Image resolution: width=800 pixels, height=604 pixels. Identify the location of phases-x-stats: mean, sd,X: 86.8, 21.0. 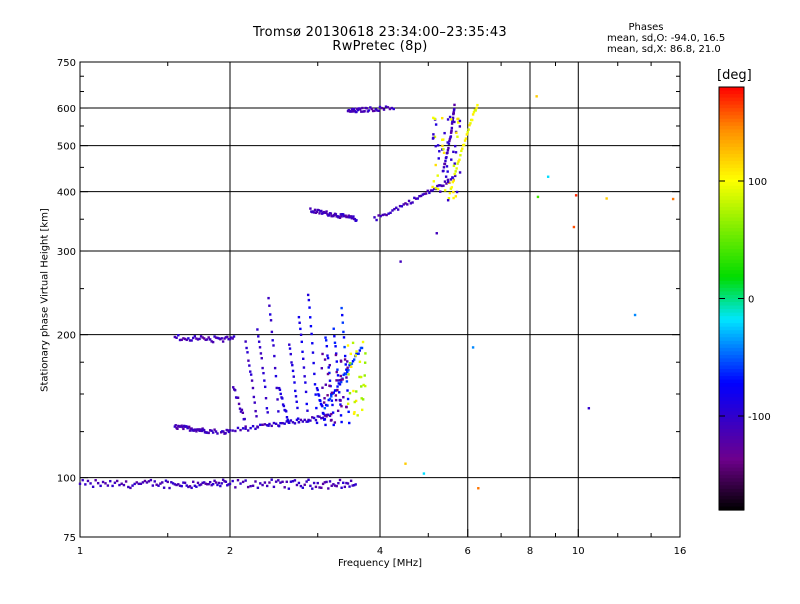
(664, 49).